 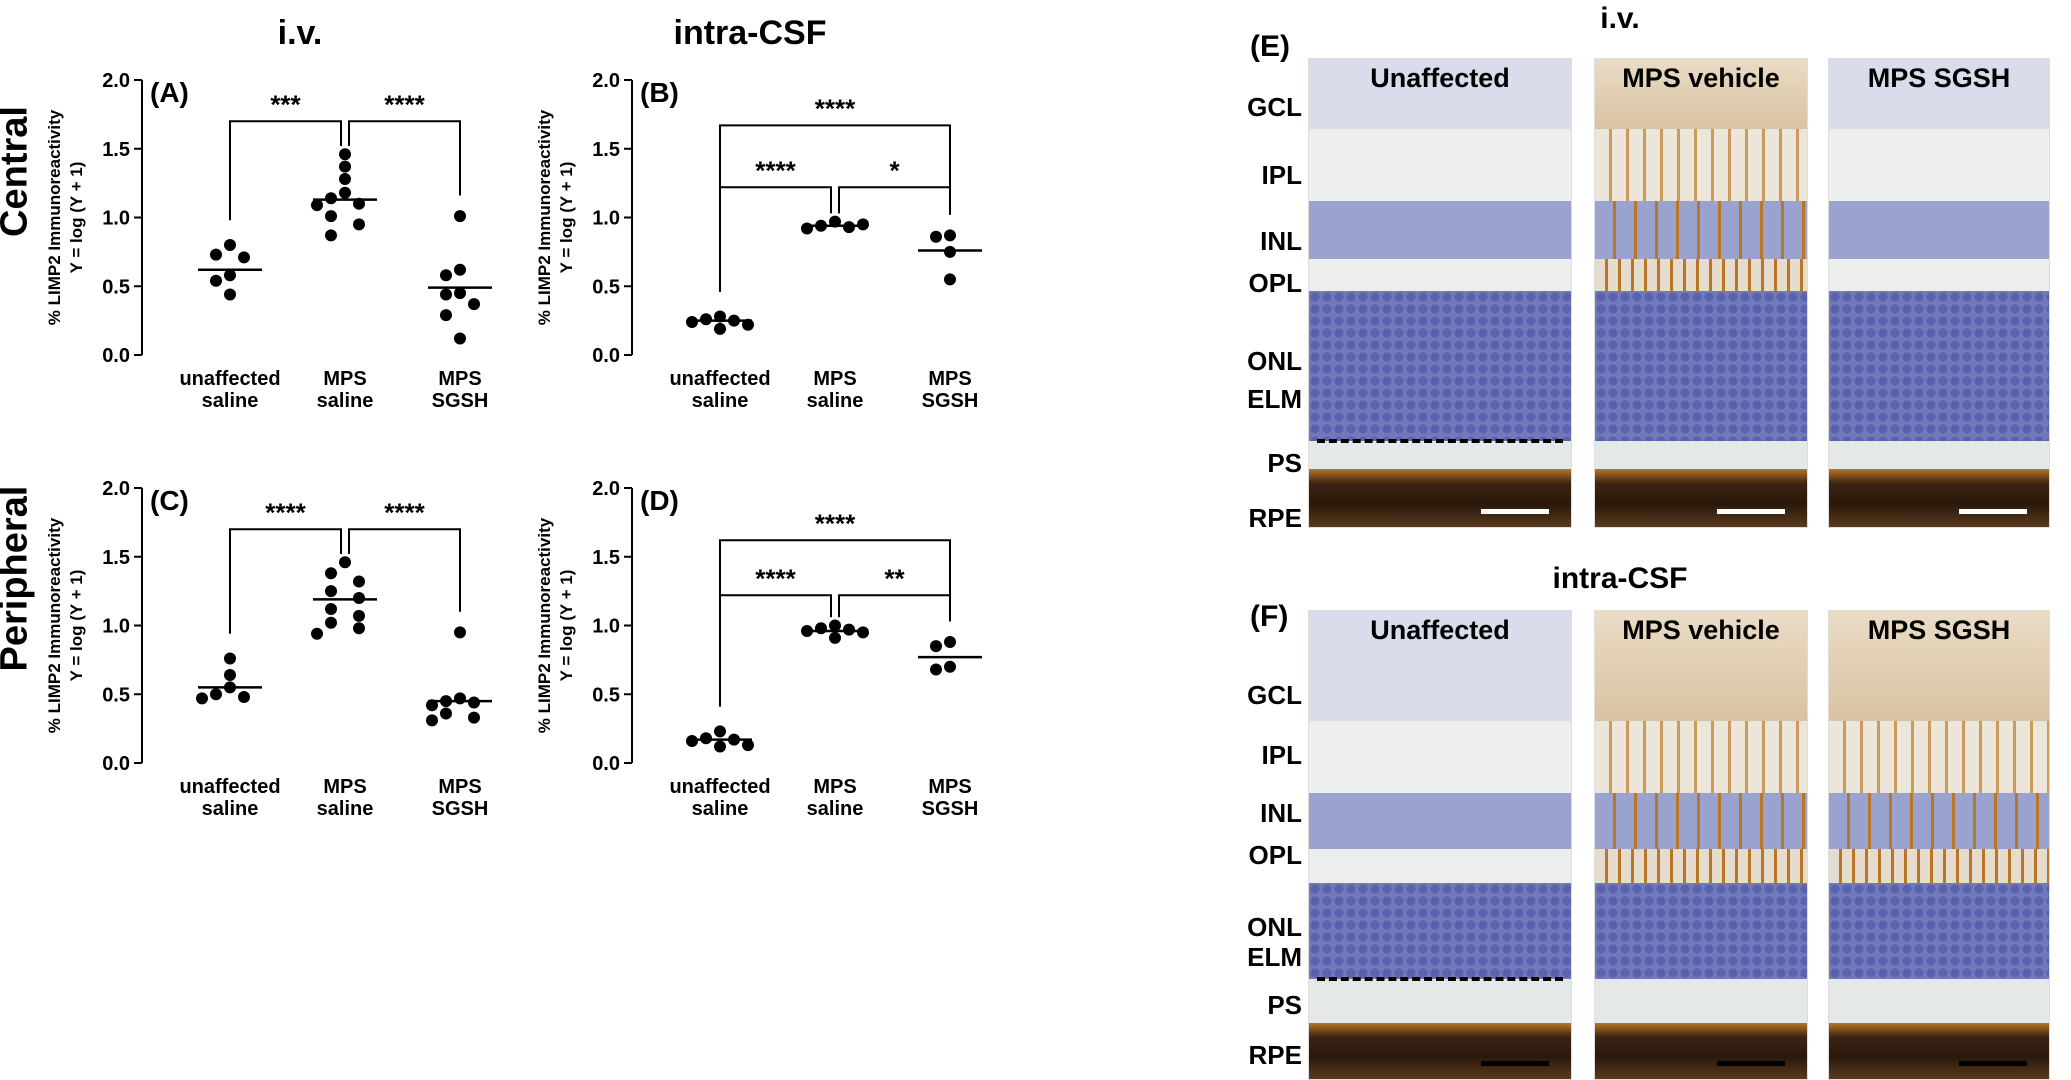 I want to click on micrograph-f-panel-label: (F), so click(x=1269, y=616).